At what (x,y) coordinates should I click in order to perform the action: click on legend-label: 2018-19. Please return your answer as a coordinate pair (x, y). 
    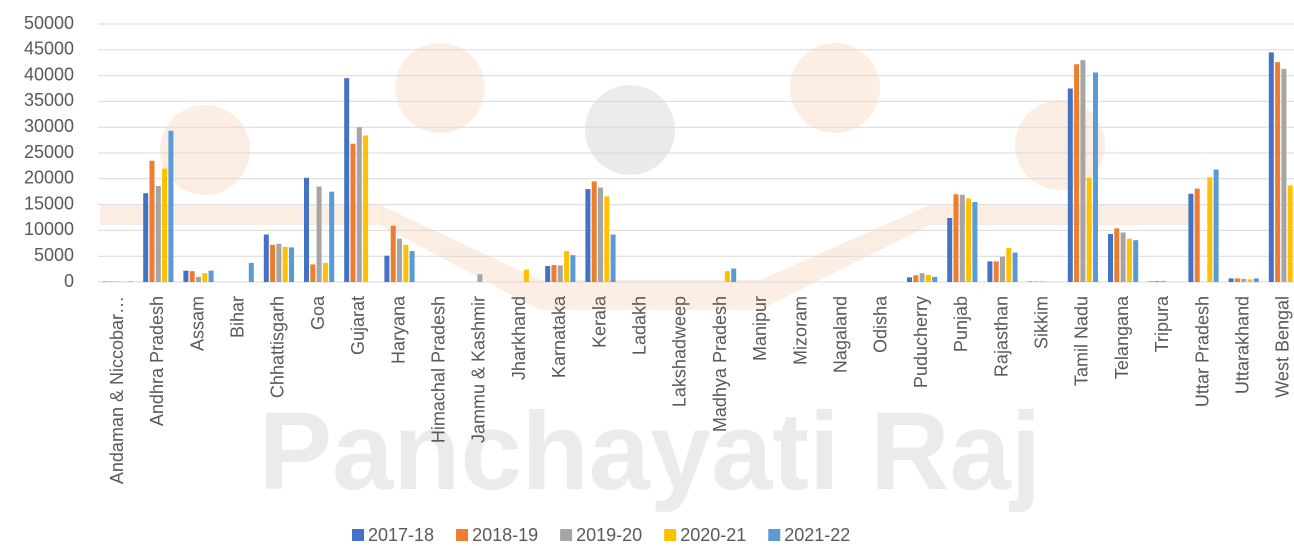
    Looking at the image, I should click on (505, 535).